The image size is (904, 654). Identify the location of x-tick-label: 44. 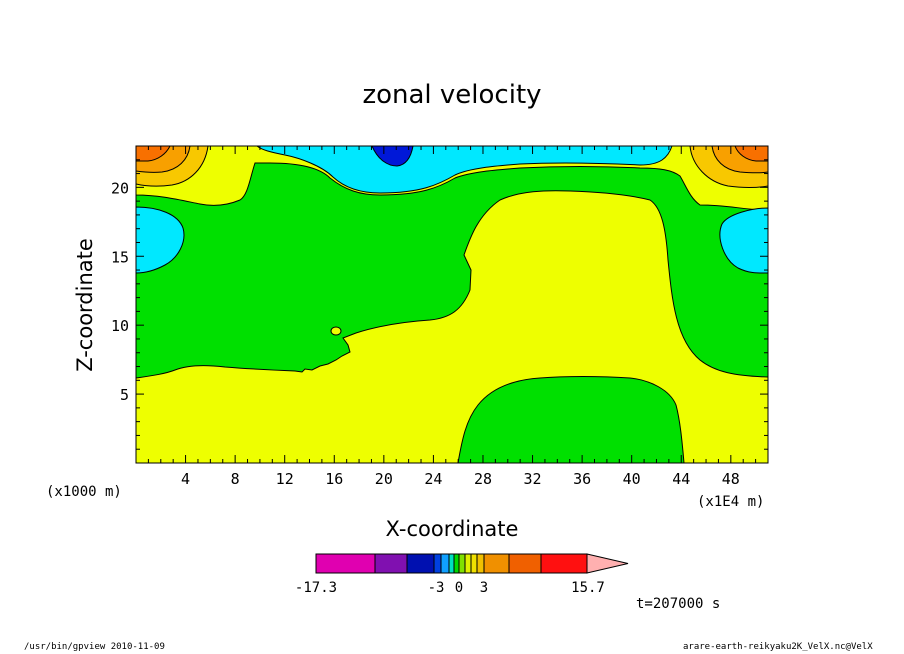
(681, 479).